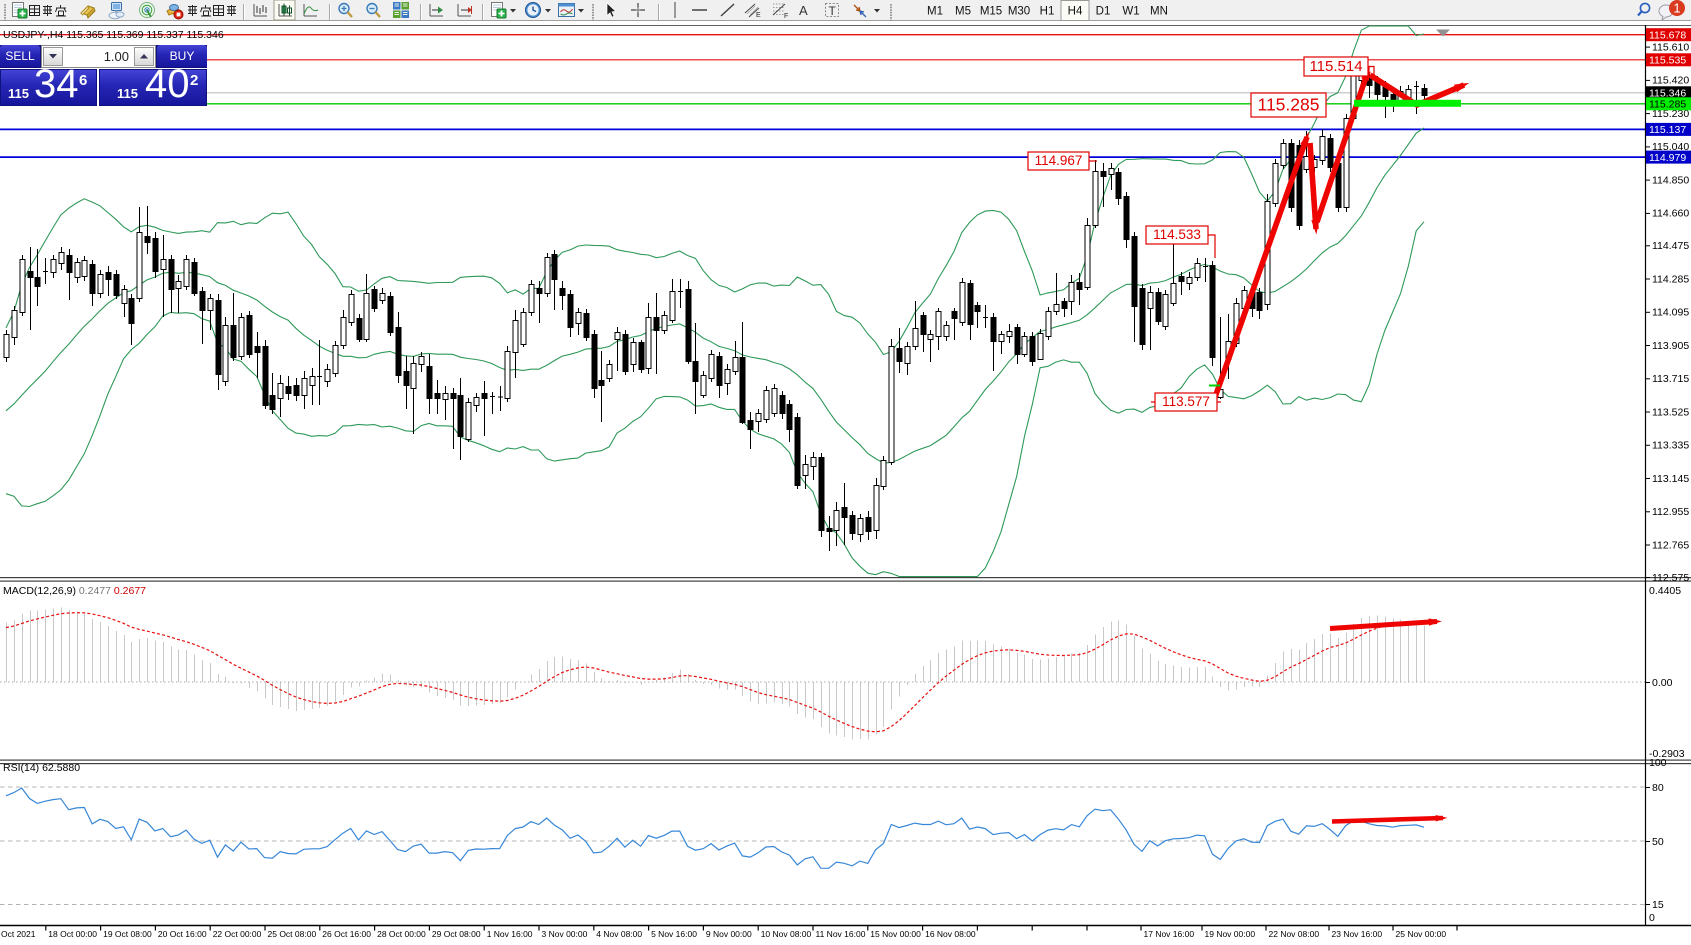  Describe the element at coordinates (237, 934) in the screenshot. I see `svg-text: 22 Oct 00:00` at that location.